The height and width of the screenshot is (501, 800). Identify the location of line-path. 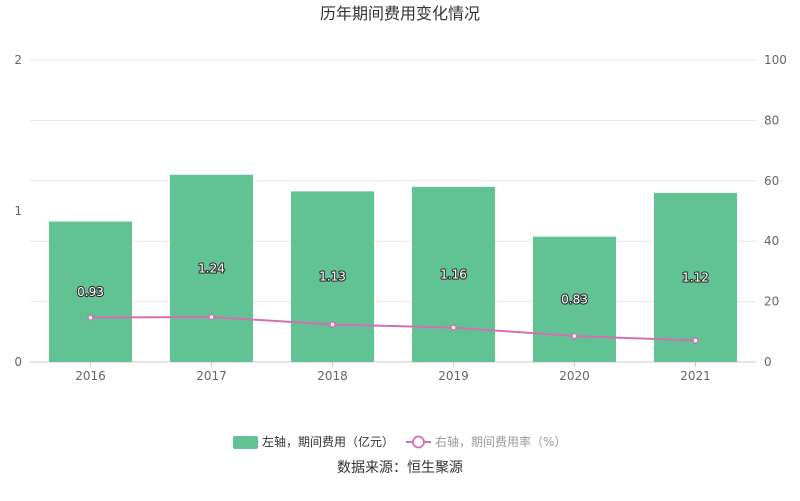
(393, 329).